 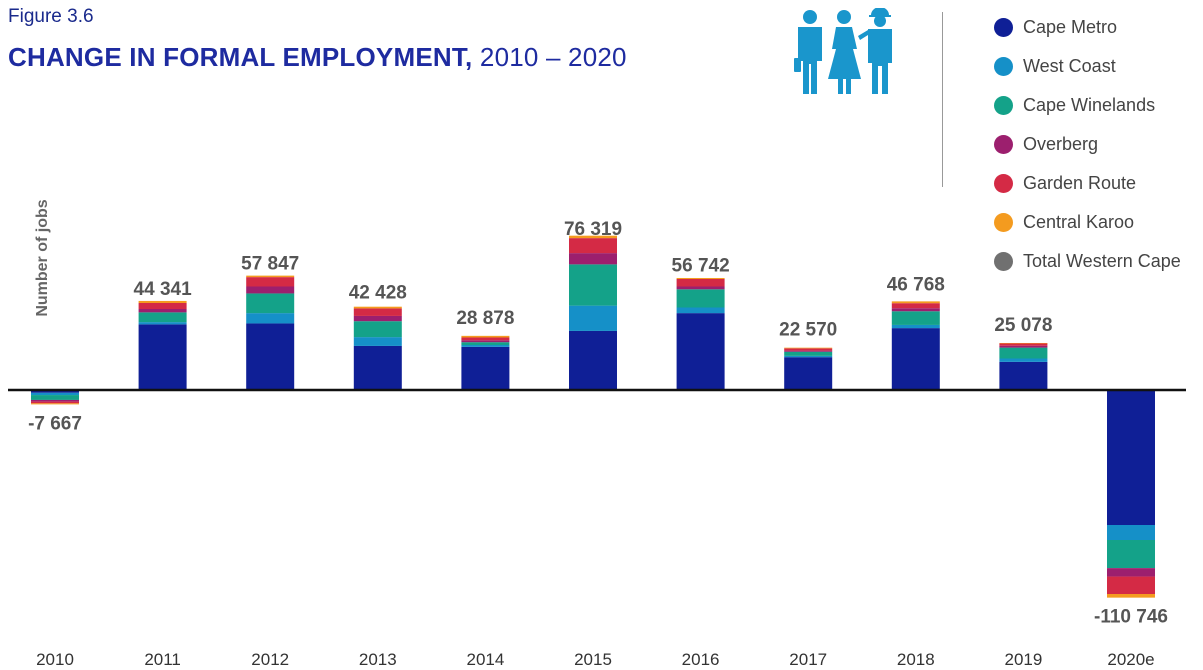 What do you see at coordinates (843, 51) in the screenshot?
I see `workers-icon` at bounding box center [843, 51].